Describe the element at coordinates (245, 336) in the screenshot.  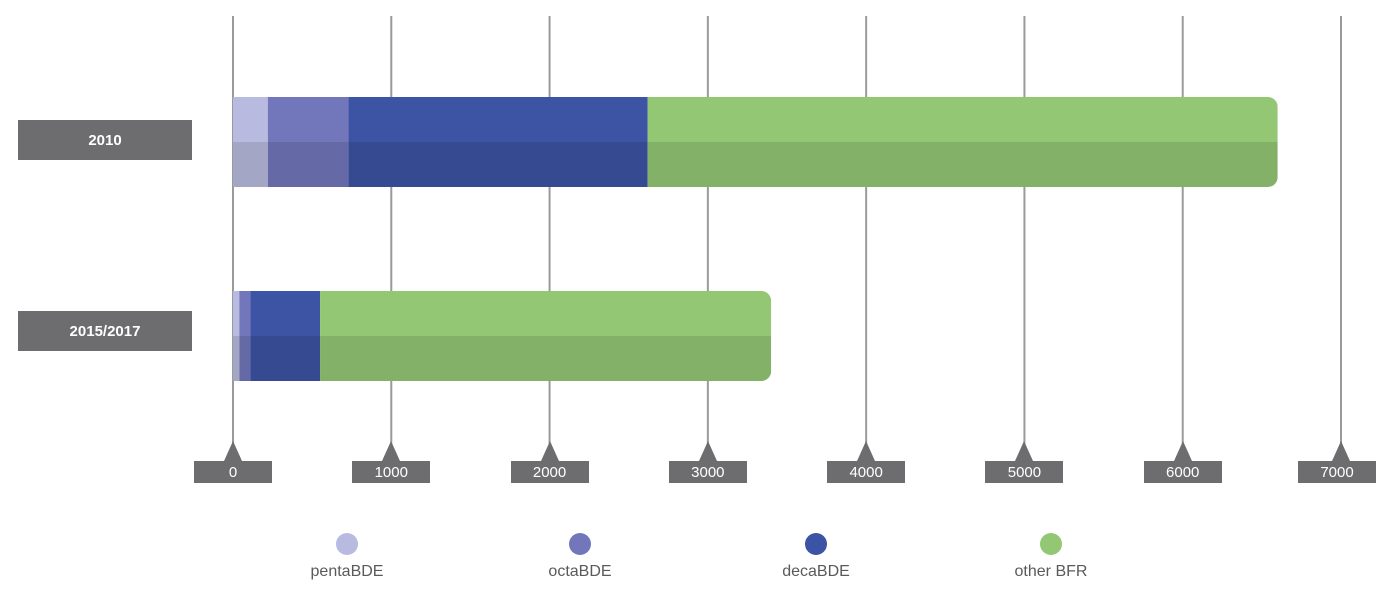
I see `bar-octabde-2015-2017` at that location.